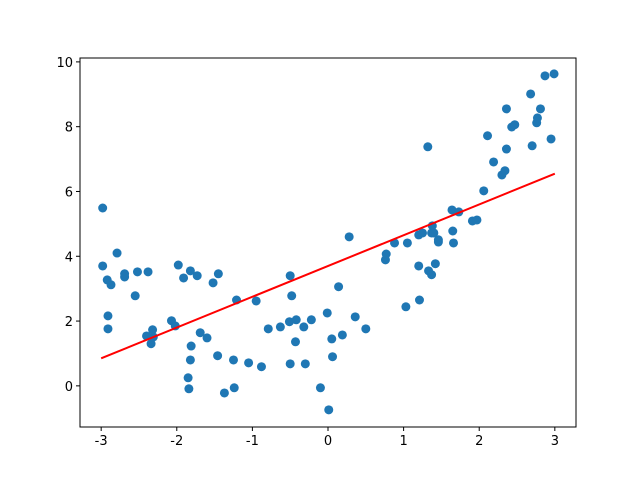 The width and height of the screenshot is (640, 480). What do you see at coordinates (69, 322) in the screenshot?
I see `y-tick-label: 2` at bounding box center [69, 322].